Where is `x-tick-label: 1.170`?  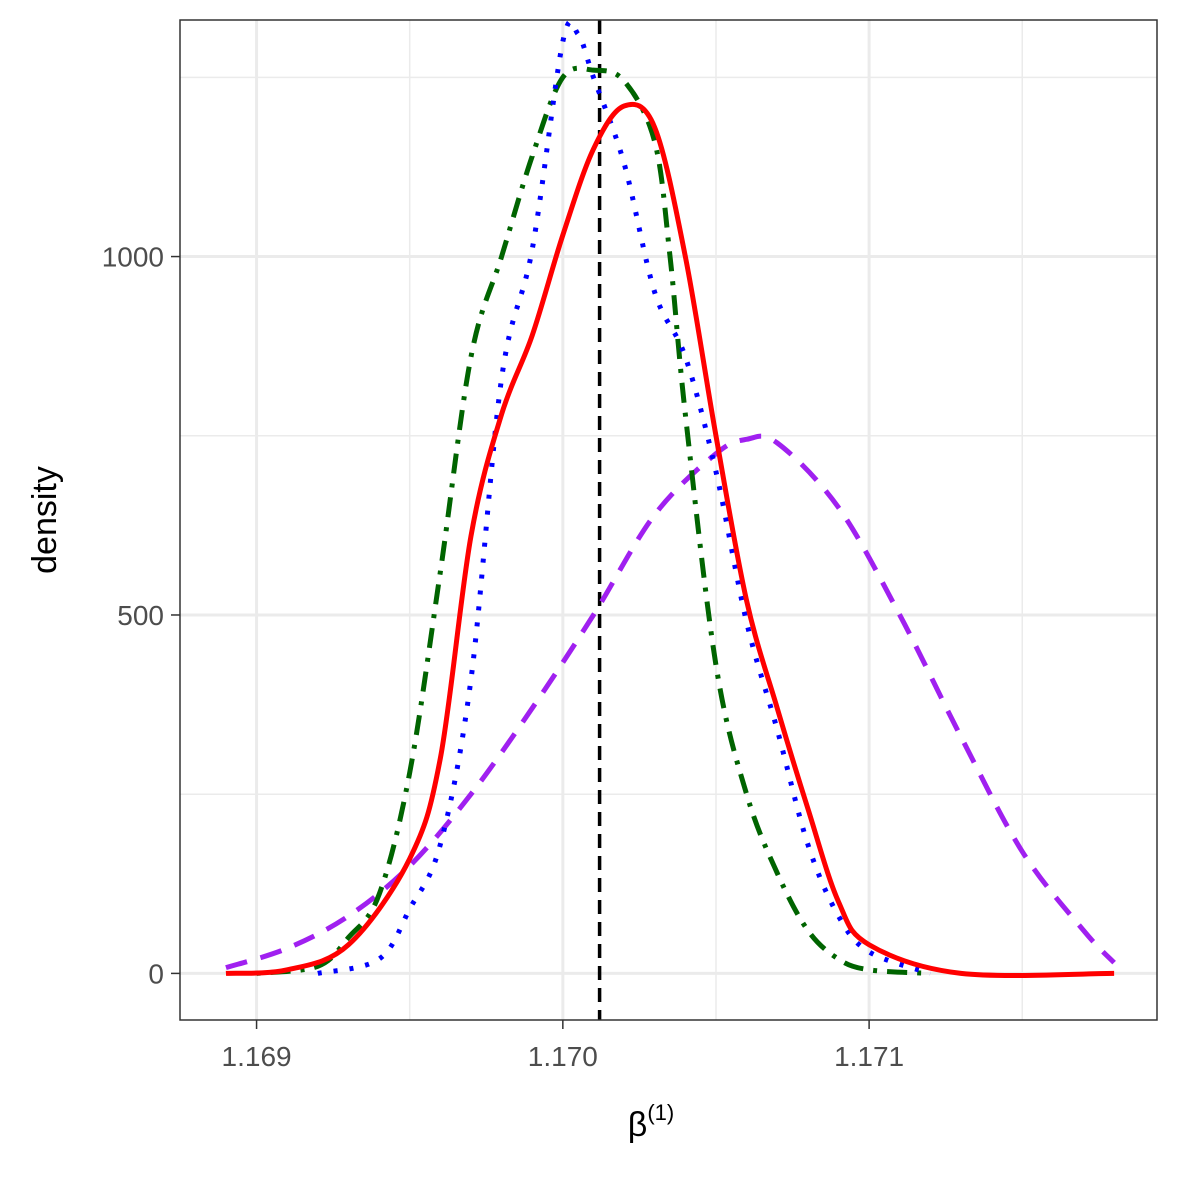
x-tick-label: 1.170 is located at coordinates (563, 1056).